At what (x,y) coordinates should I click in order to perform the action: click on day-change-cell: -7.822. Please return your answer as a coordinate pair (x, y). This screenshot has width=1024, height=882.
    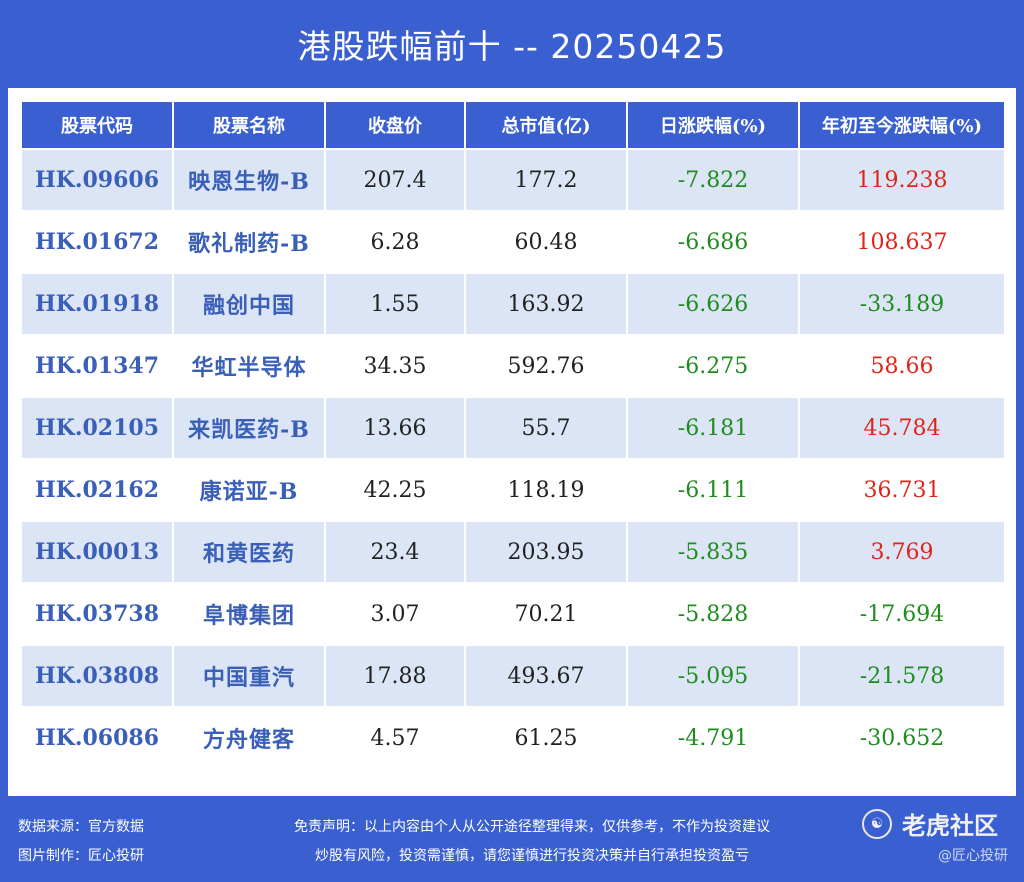
    Looking at the image, I should click on (713, 180).